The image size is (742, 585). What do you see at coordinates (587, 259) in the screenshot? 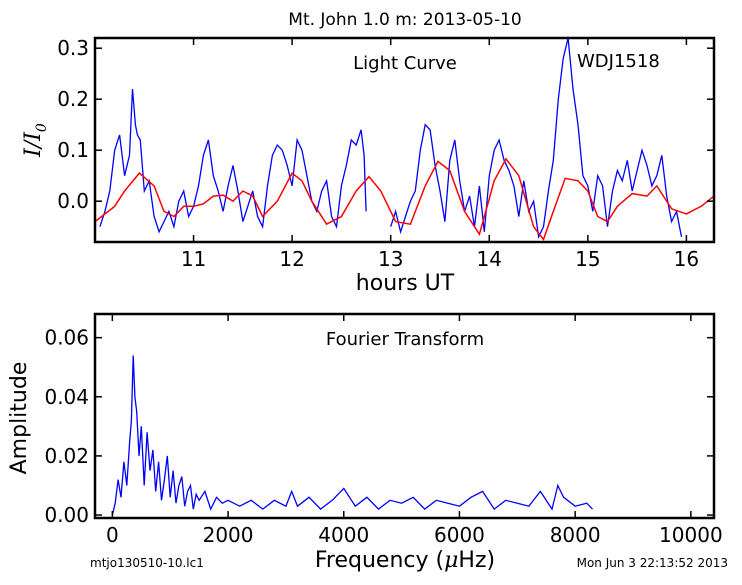
I see `light-curve-x-tick-label: 15` at bounding box center [587, 259].